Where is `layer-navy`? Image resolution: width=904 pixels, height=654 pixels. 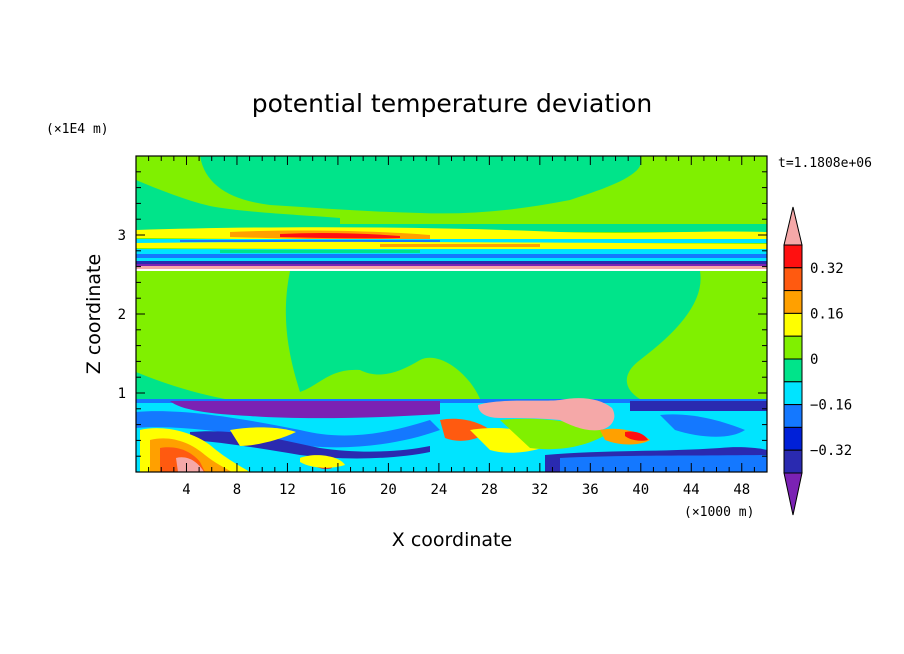
layer-navy is located at coordinates (451, 262).